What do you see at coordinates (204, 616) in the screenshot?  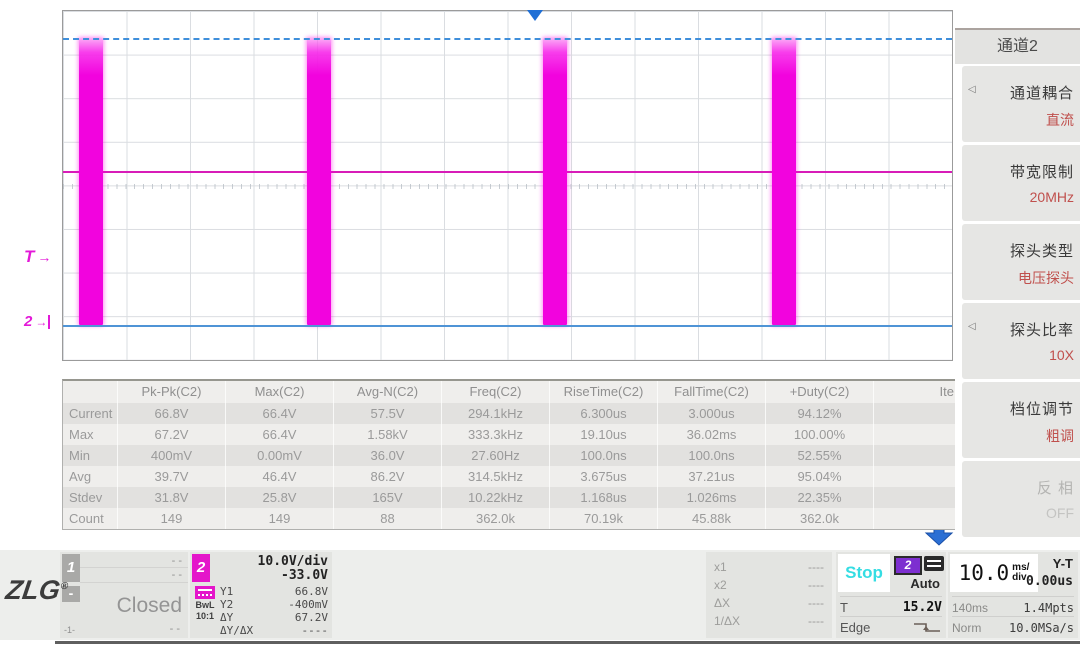 I see `probe-ratio-flag: 10:1` at bounding box center [204, 616].